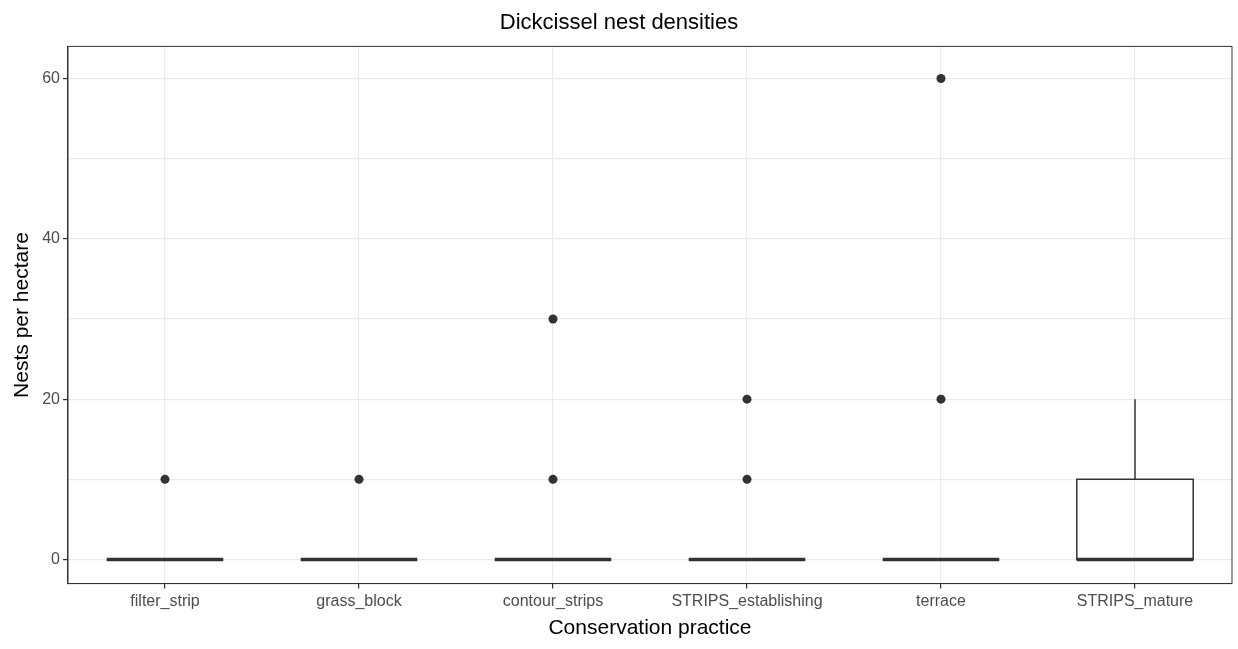 Image resolution: width=1238 pixels, height=649 pixels. Describe the element at coordinates (21, 315) in the screenshot. I see `y-axis-title: Nests per hectare` at that location.